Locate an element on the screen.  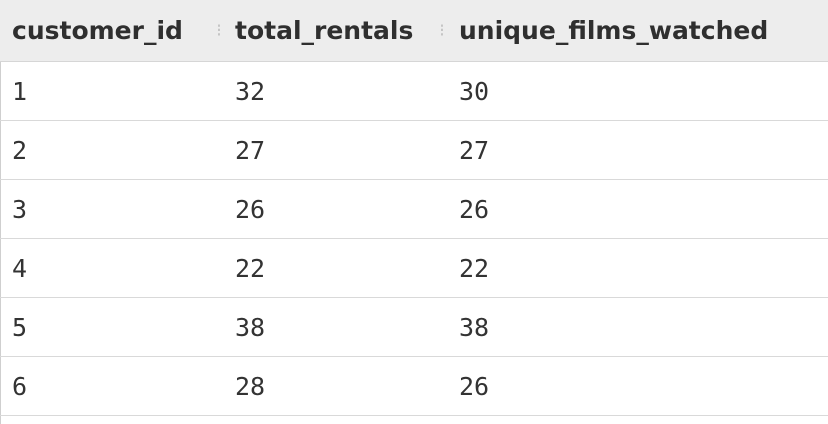
table-row: 2 27 27 is located at coordinates (414, 150).